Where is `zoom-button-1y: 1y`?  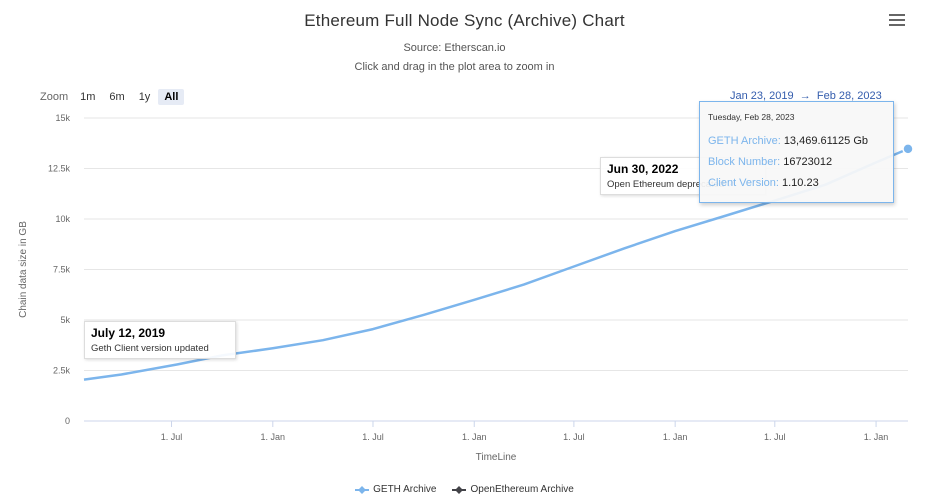 zoom-button-1y: 1y is located at coordinates (144, 97).